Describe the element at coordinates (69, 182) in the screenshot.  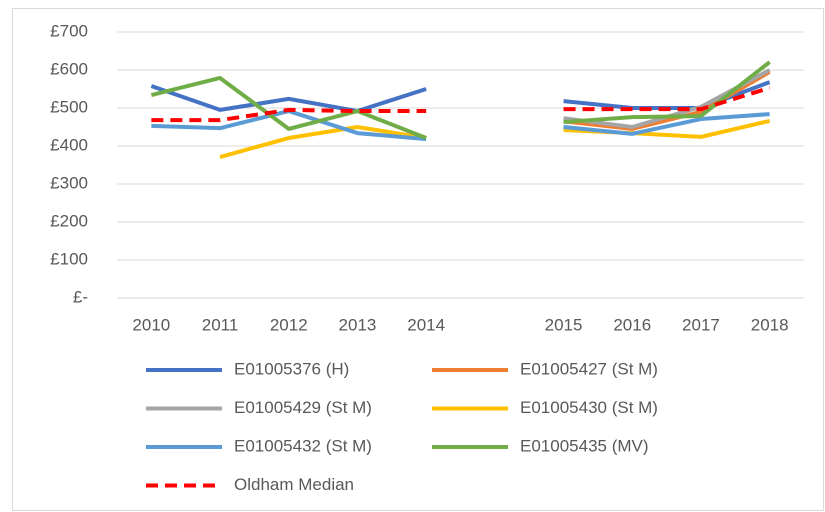
I see `y-tick-label: £300` at that location.